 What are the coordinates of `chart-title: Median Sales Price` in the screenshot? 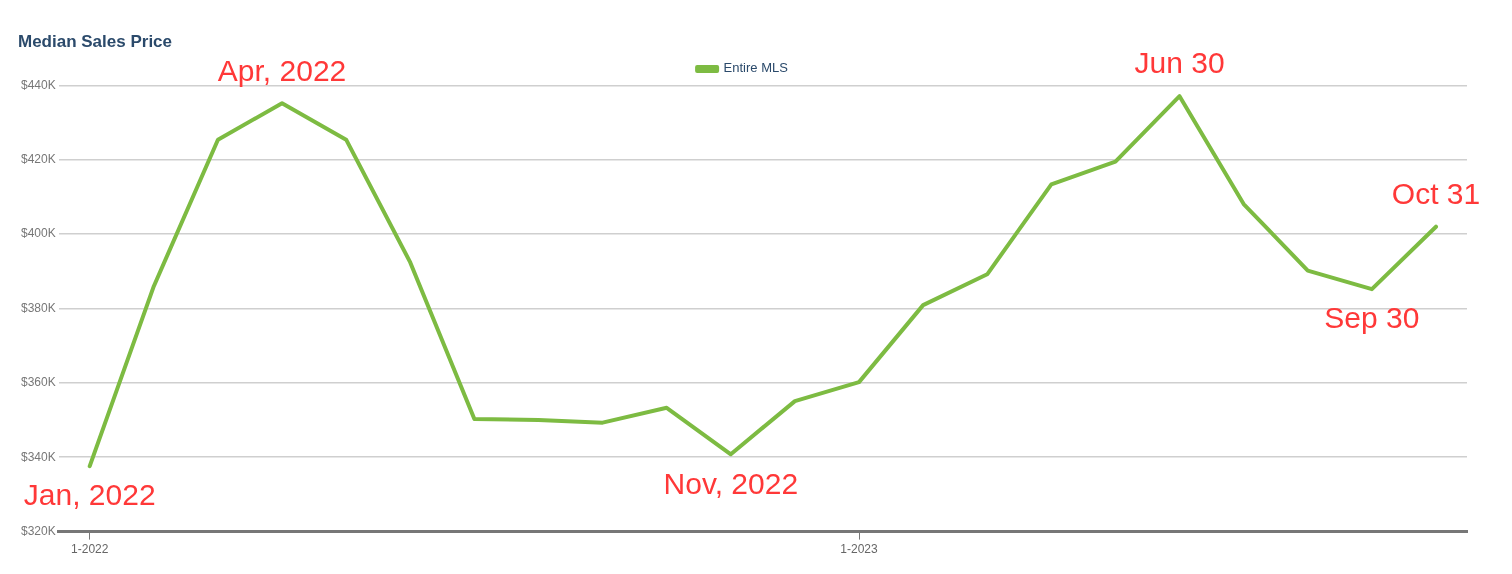 It's located at (95, 41).